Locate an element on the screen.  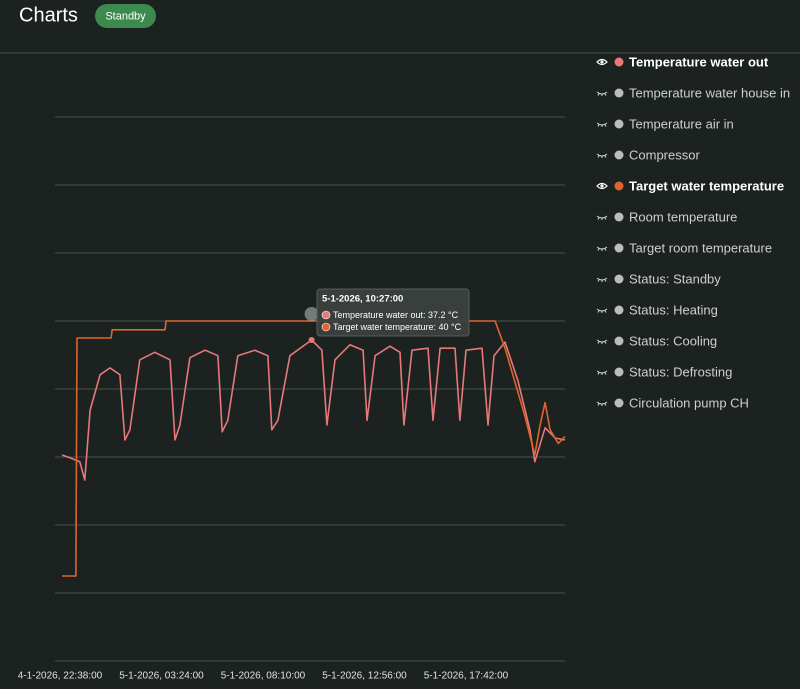
legend-label: Room temperature is located at coordinates (683, 216).